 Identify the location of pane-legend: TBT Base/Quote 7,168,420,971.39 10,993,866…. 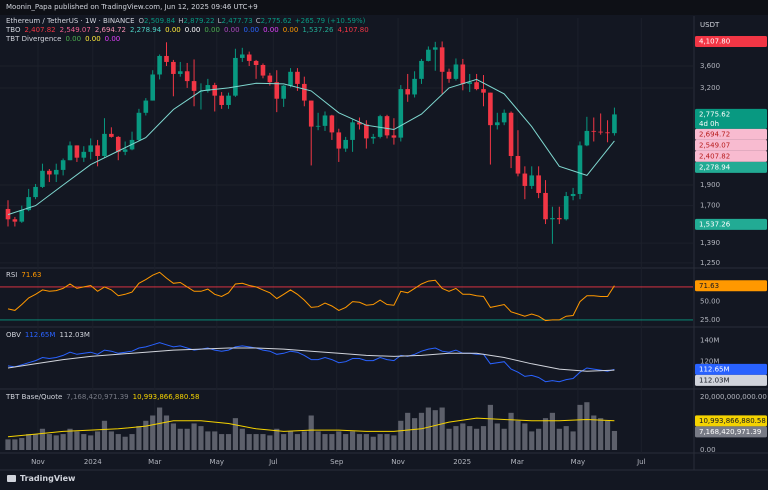
(104, 397).